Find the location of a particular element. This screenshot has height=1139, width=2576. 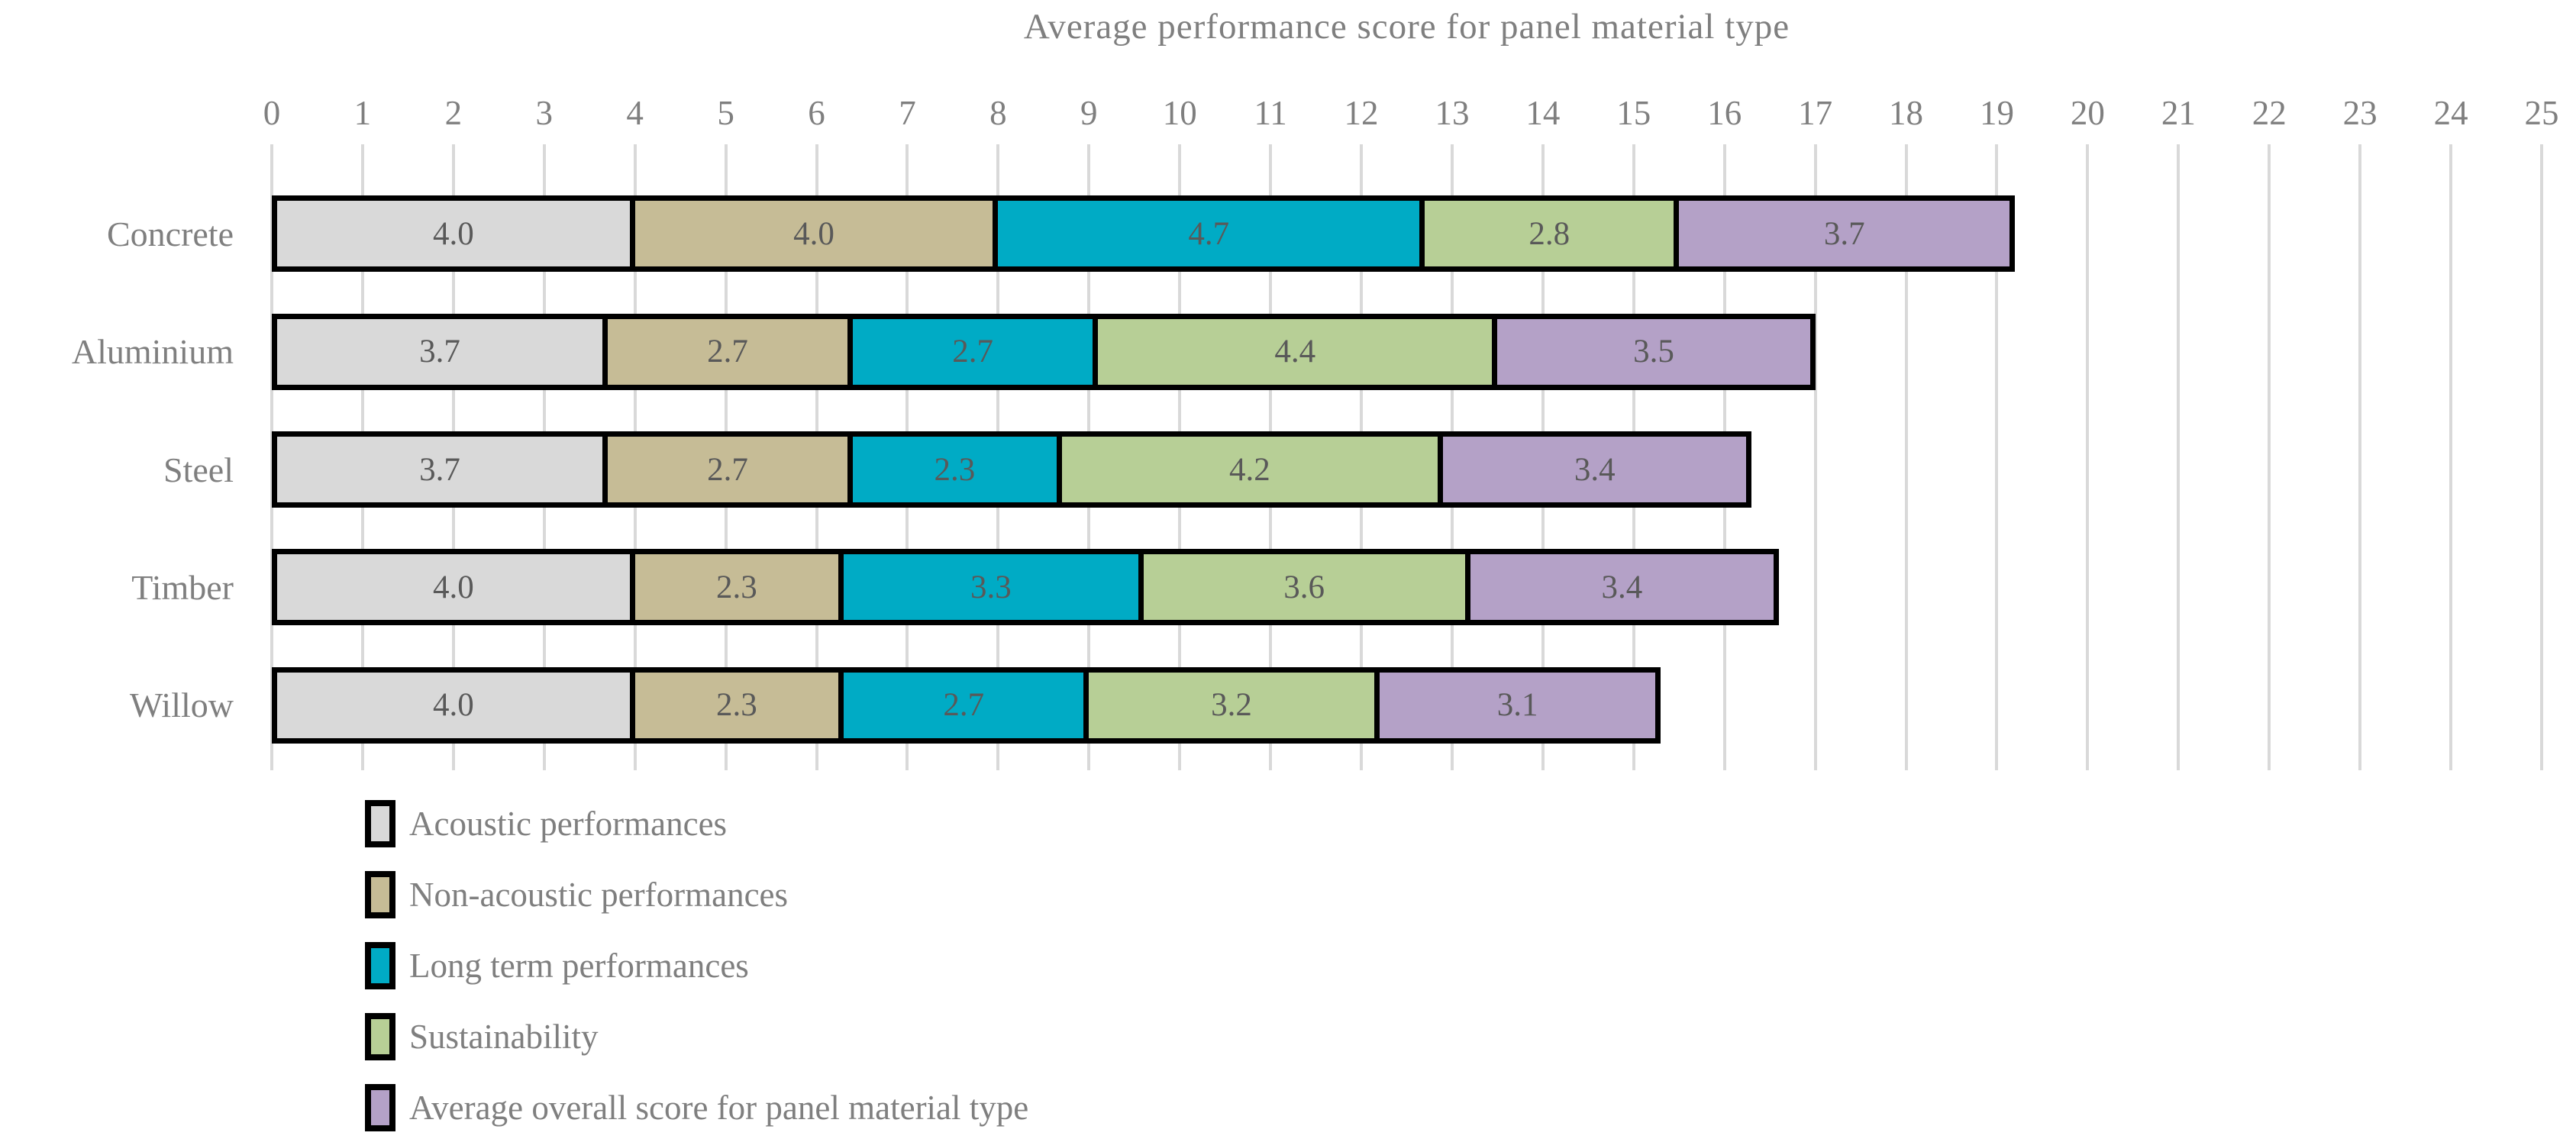

bar-segment: 3.2 is located at coordinates (1234, 705).